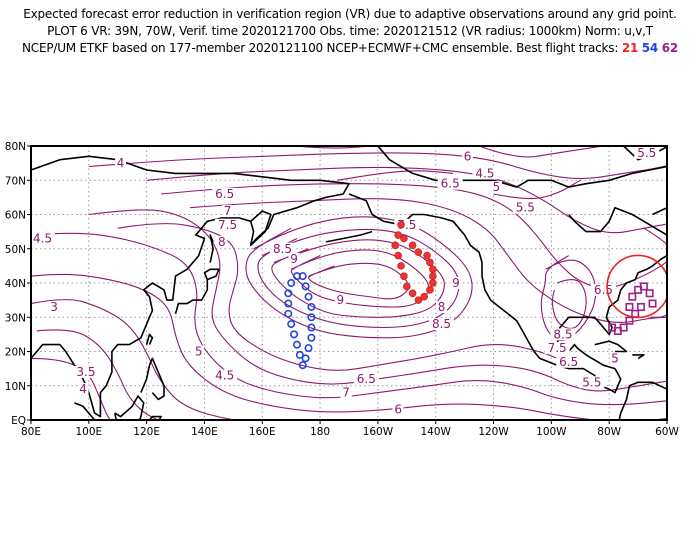 The image size is (700, 540). What do you see at coordinates (650, 48) in the screenshot?
I see `track-label-54: 54` at bounding box center [650, 48].